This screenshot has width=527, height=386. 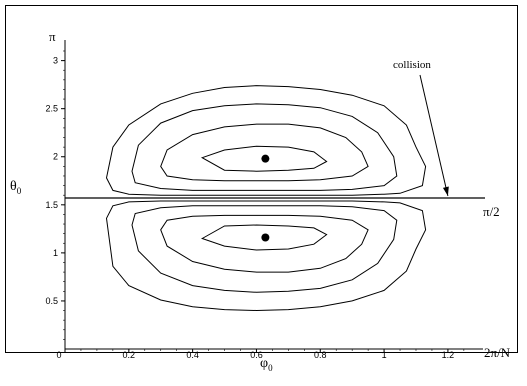 What do you see at coordinates (282, 208) in the screenshot?
I see `collision-line-group: π/2` at bounding box center [282, 208].